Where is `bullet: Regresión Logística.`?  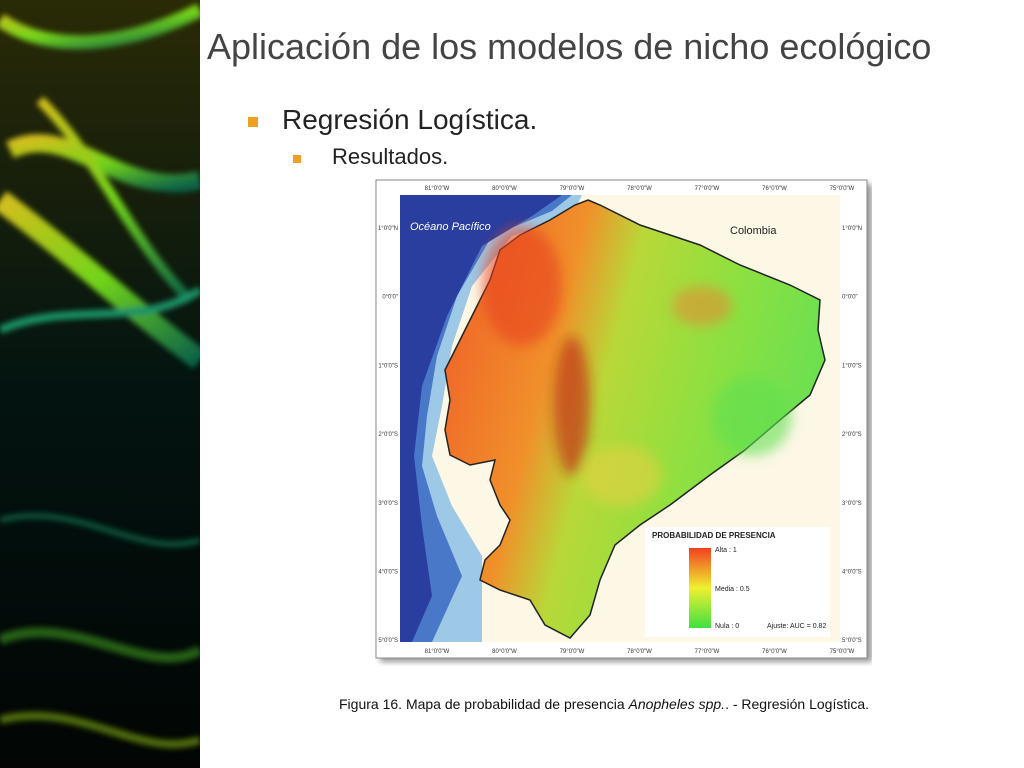 bullet: Regresión Logística. is located at coordinates (410, 119).